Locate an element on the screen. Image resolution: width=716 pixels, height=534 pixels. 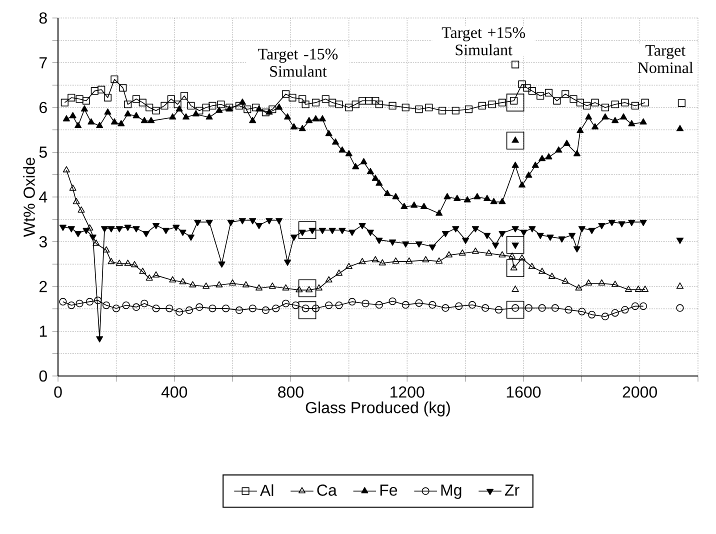
legend-label: Mg is located at coordinates (451, 491).